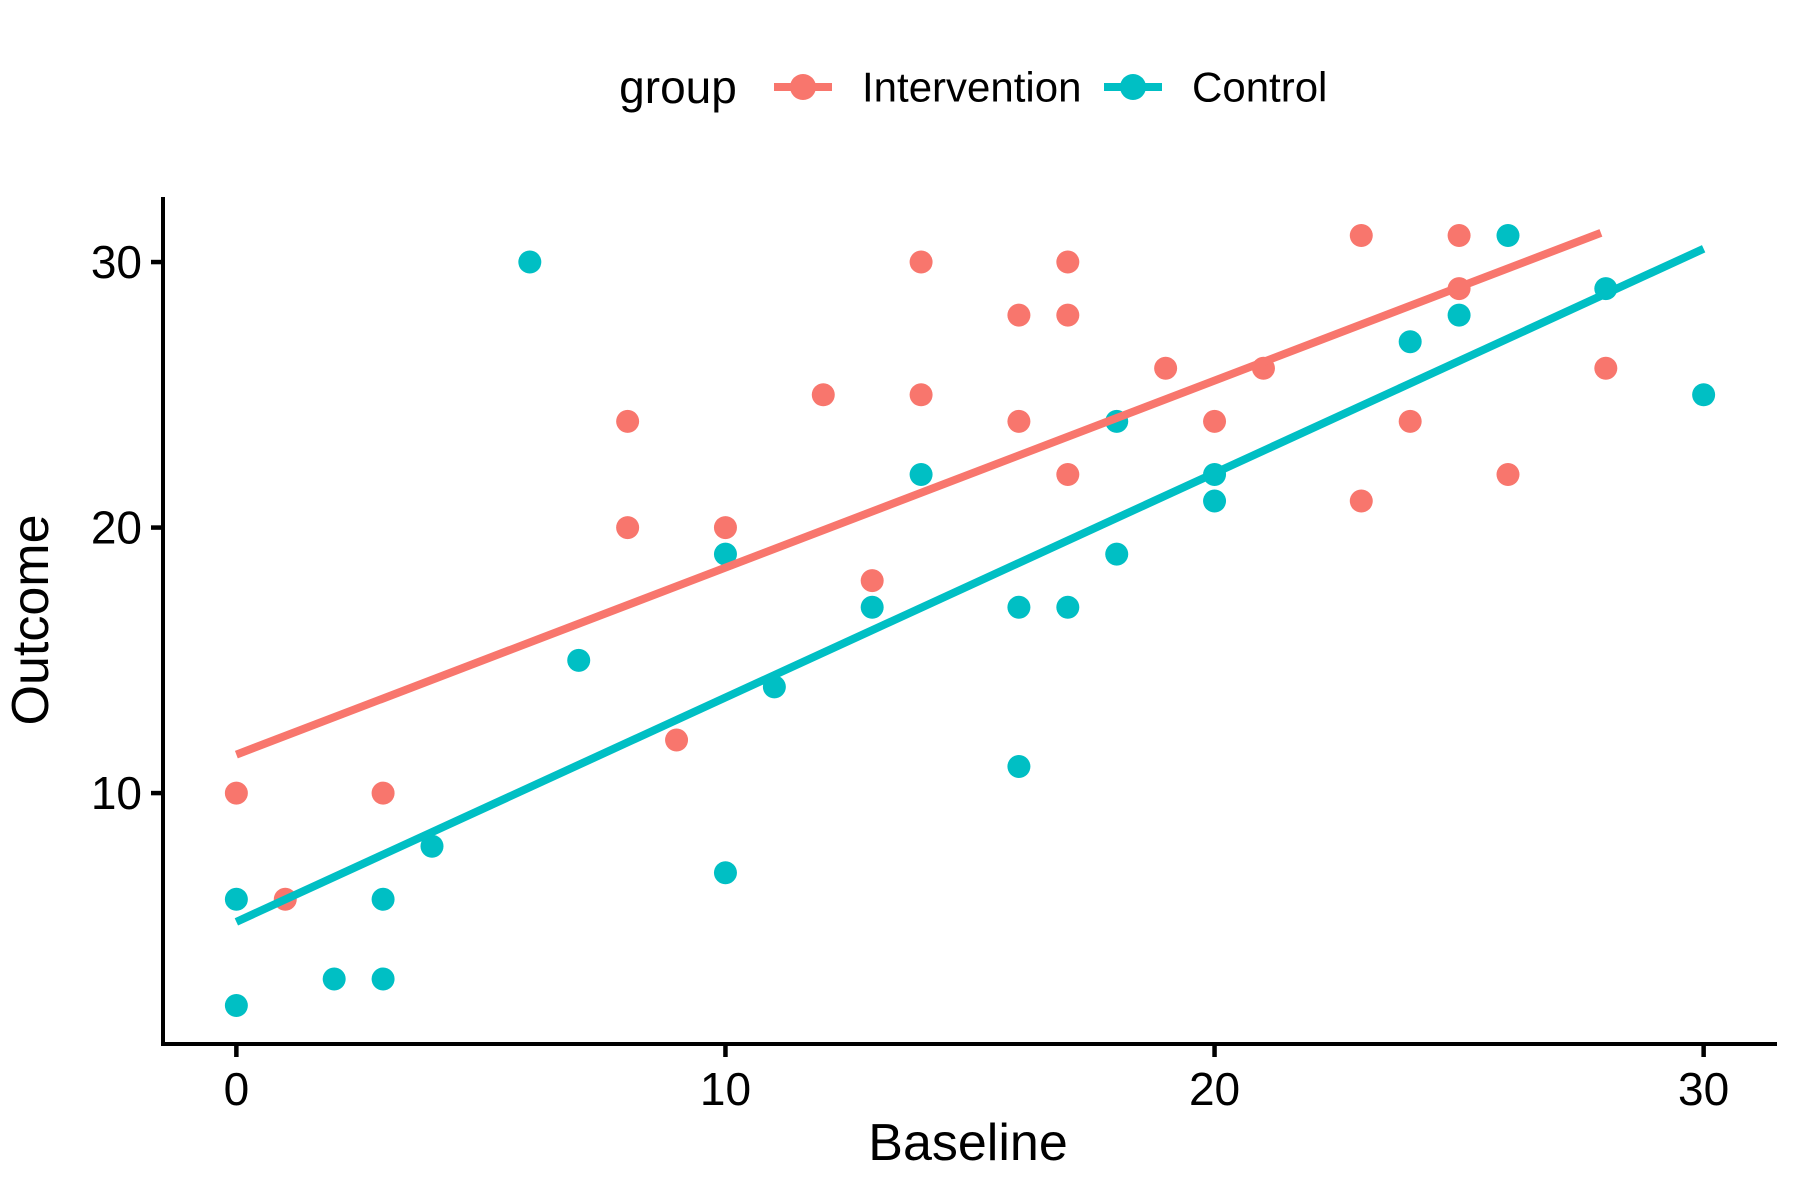  Describe the element at coordinates (967, 1143) in the screenshot. I see `x-axis-title: Baseline` at that location.